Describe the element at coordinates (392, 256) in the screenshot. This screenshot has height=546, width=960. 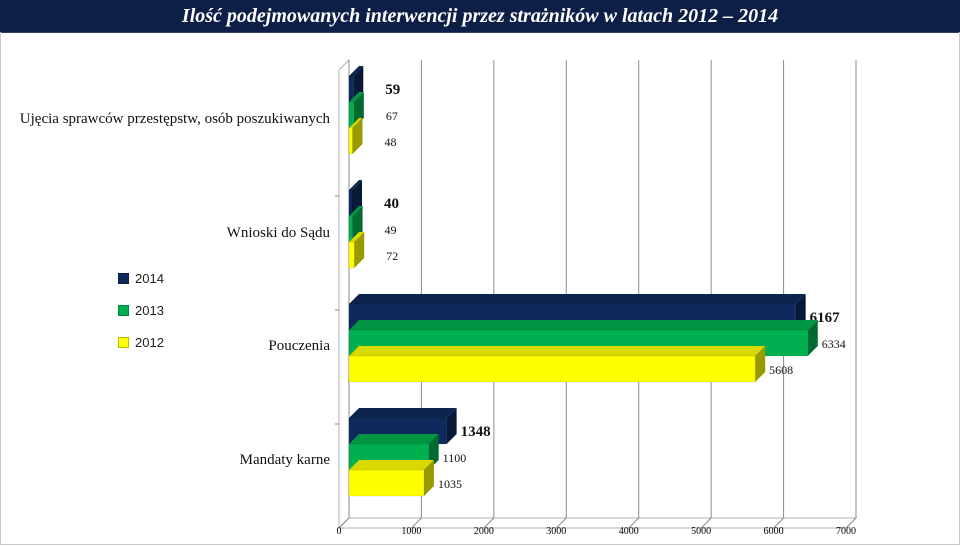
I see `bar-value-label: 72` at that location.